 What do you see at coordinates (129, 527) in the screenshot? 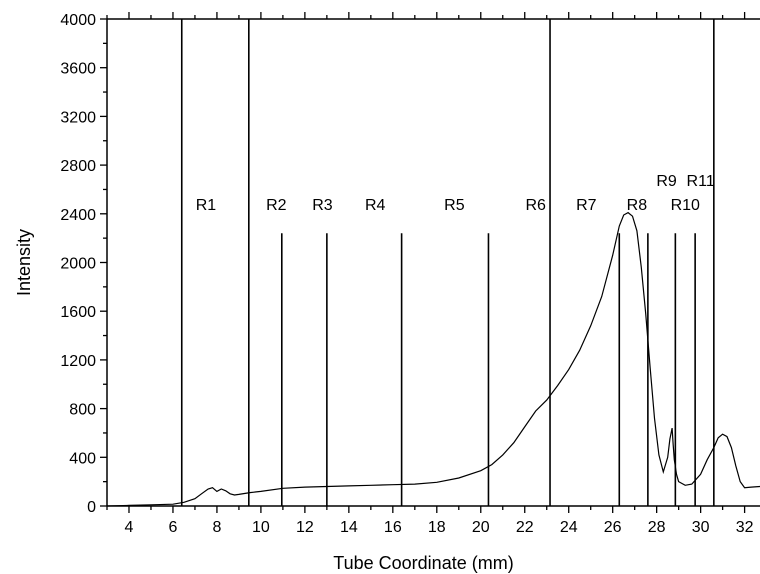
I see `x-tick-label: 4` at bounding box center [129, 527].